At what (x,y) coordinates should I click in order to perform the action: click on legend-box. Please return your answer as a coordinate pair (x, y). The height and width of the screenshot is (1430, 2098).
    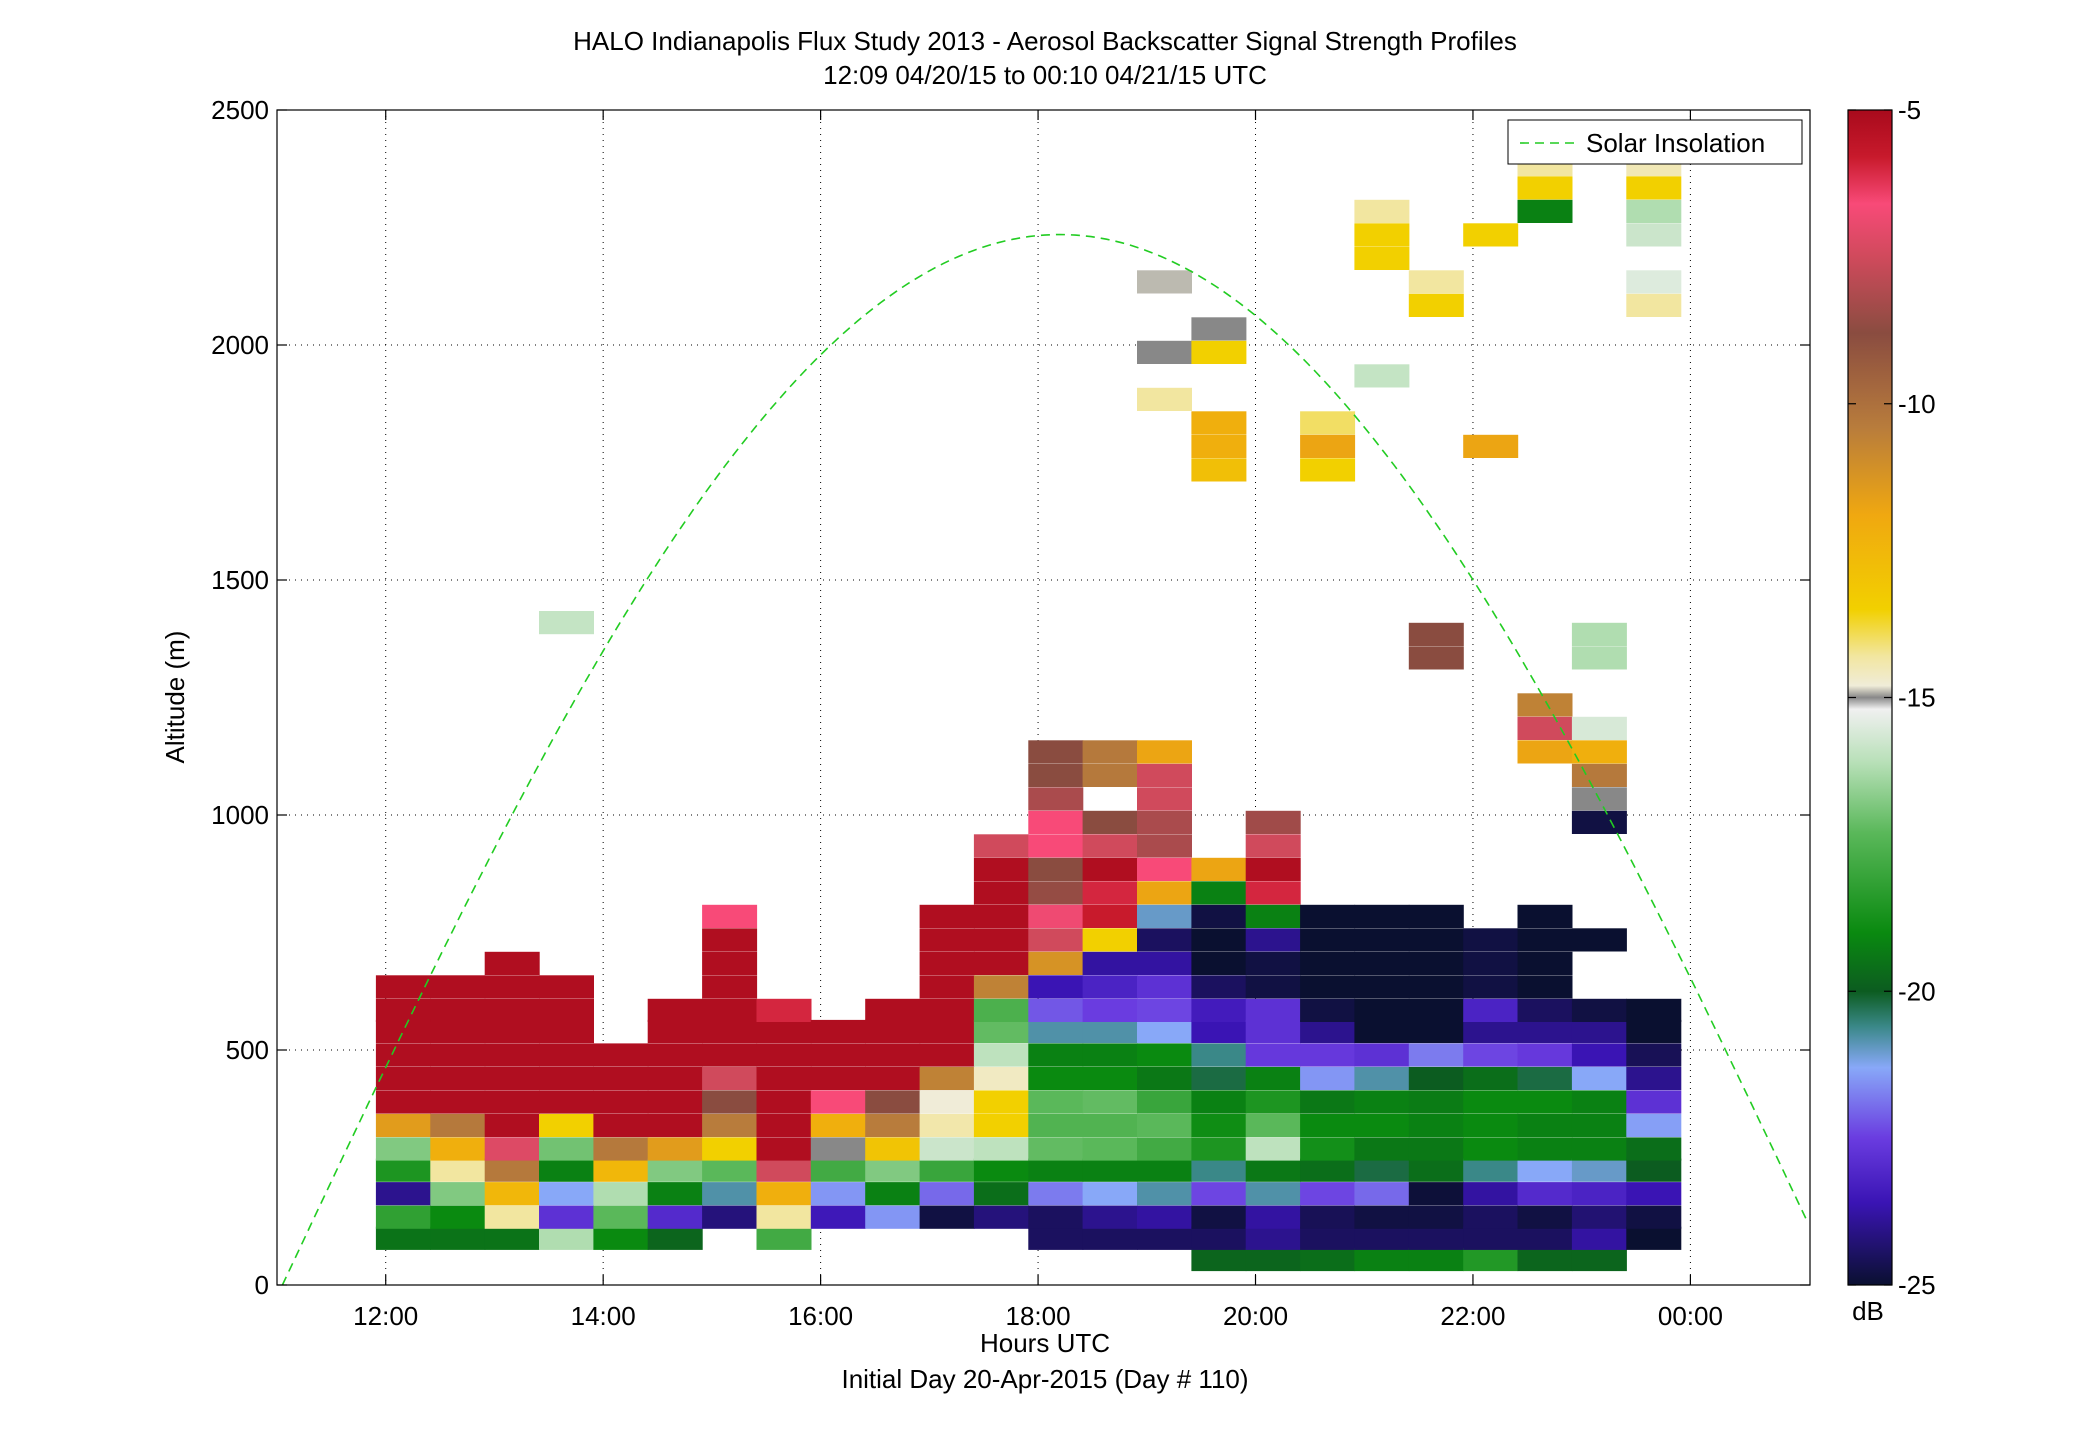
    Looking at the image, I should click on (1655, 142).